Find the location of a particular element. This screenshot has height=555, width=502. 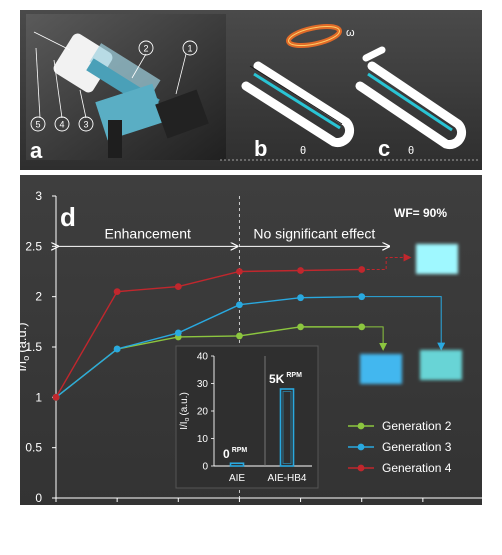

series-line-gen4 is located at coordinates (208, 333).